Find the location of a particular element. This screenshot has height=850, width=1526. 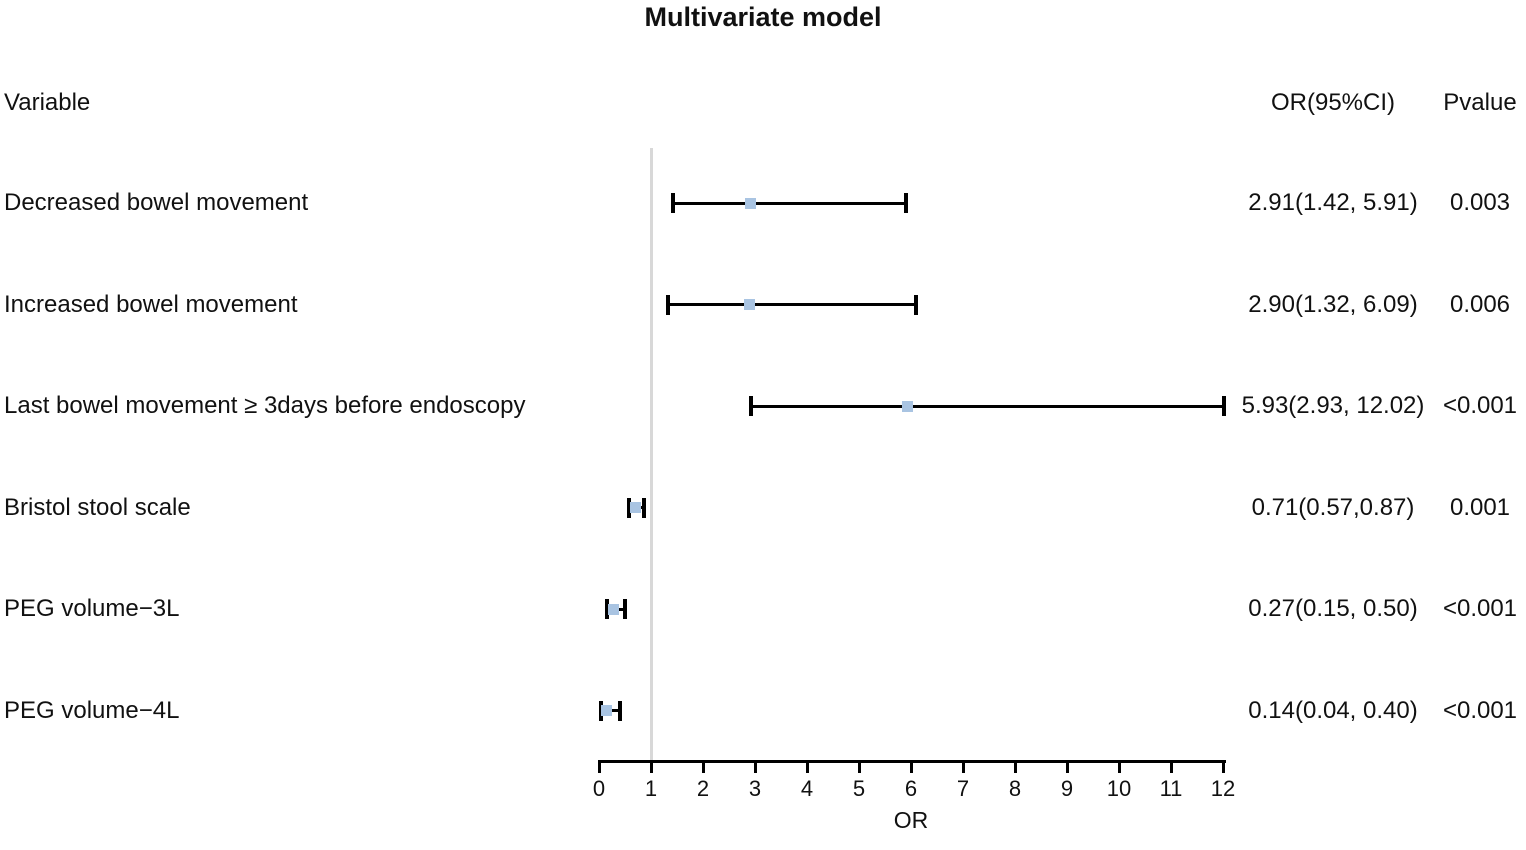

x-axis-tick-label: 3 is located at coordinates (755, 788).